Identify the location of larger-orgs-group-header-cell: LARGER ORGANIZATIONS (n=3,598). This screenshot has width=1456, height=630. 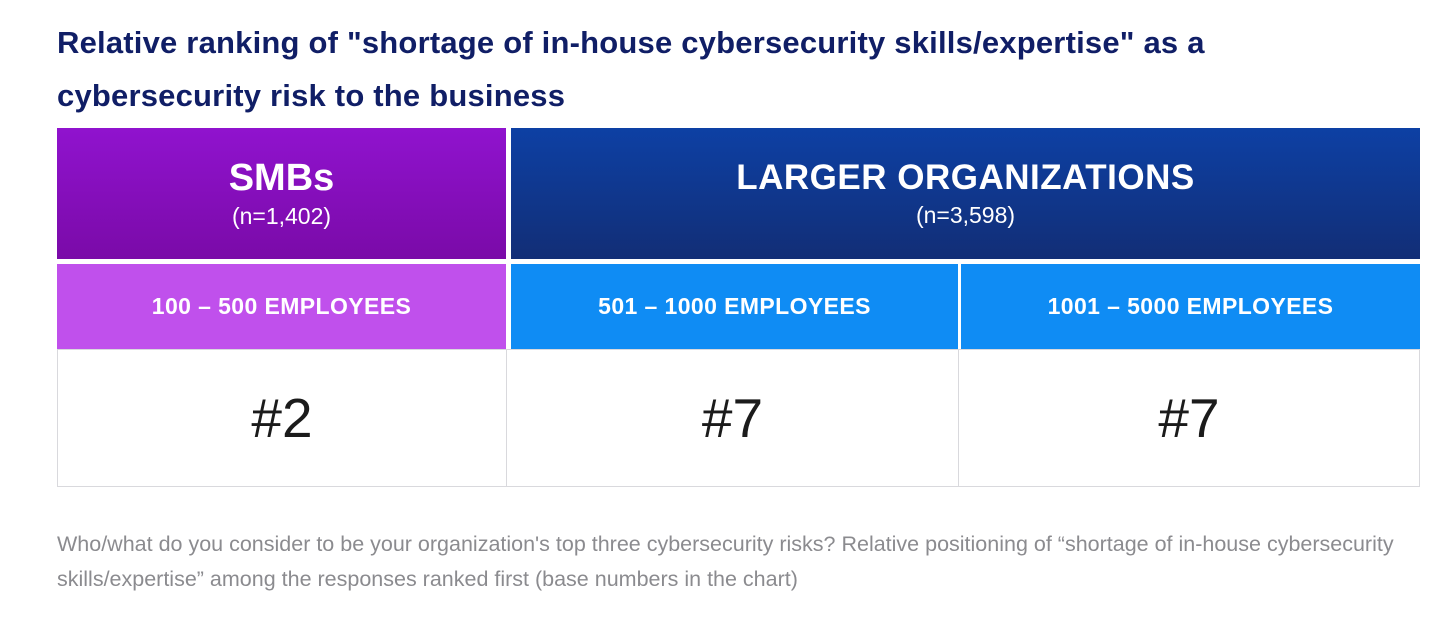
(965, 193).